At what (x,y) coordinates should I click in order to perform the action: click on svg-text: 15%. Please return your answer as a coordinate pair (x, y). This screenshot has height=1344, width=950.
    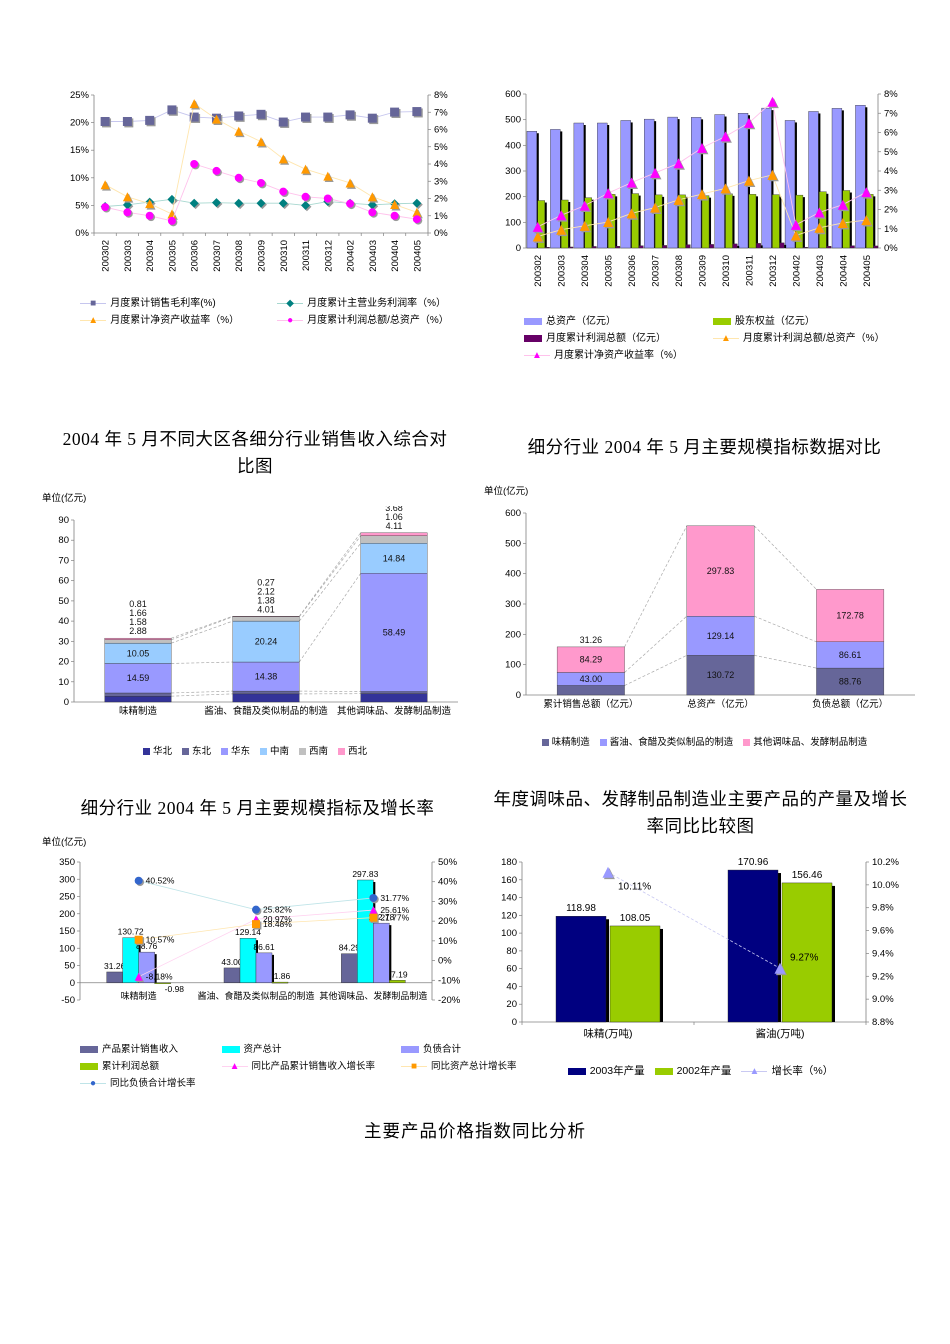
    Looking at the image, I should click on (80, 150).